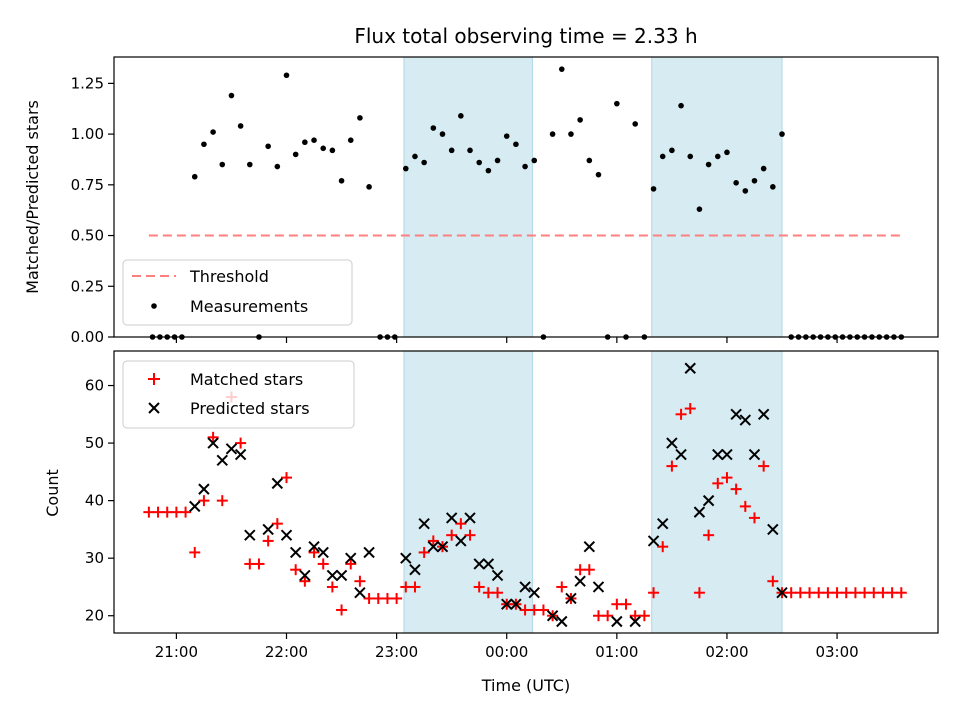 The height and width of the screenshot is (720, 960). What do you see at coordinates (836, 652) in the screenshot?
I see `x-tick-label: 03:00` at bounding box center [836, 652].